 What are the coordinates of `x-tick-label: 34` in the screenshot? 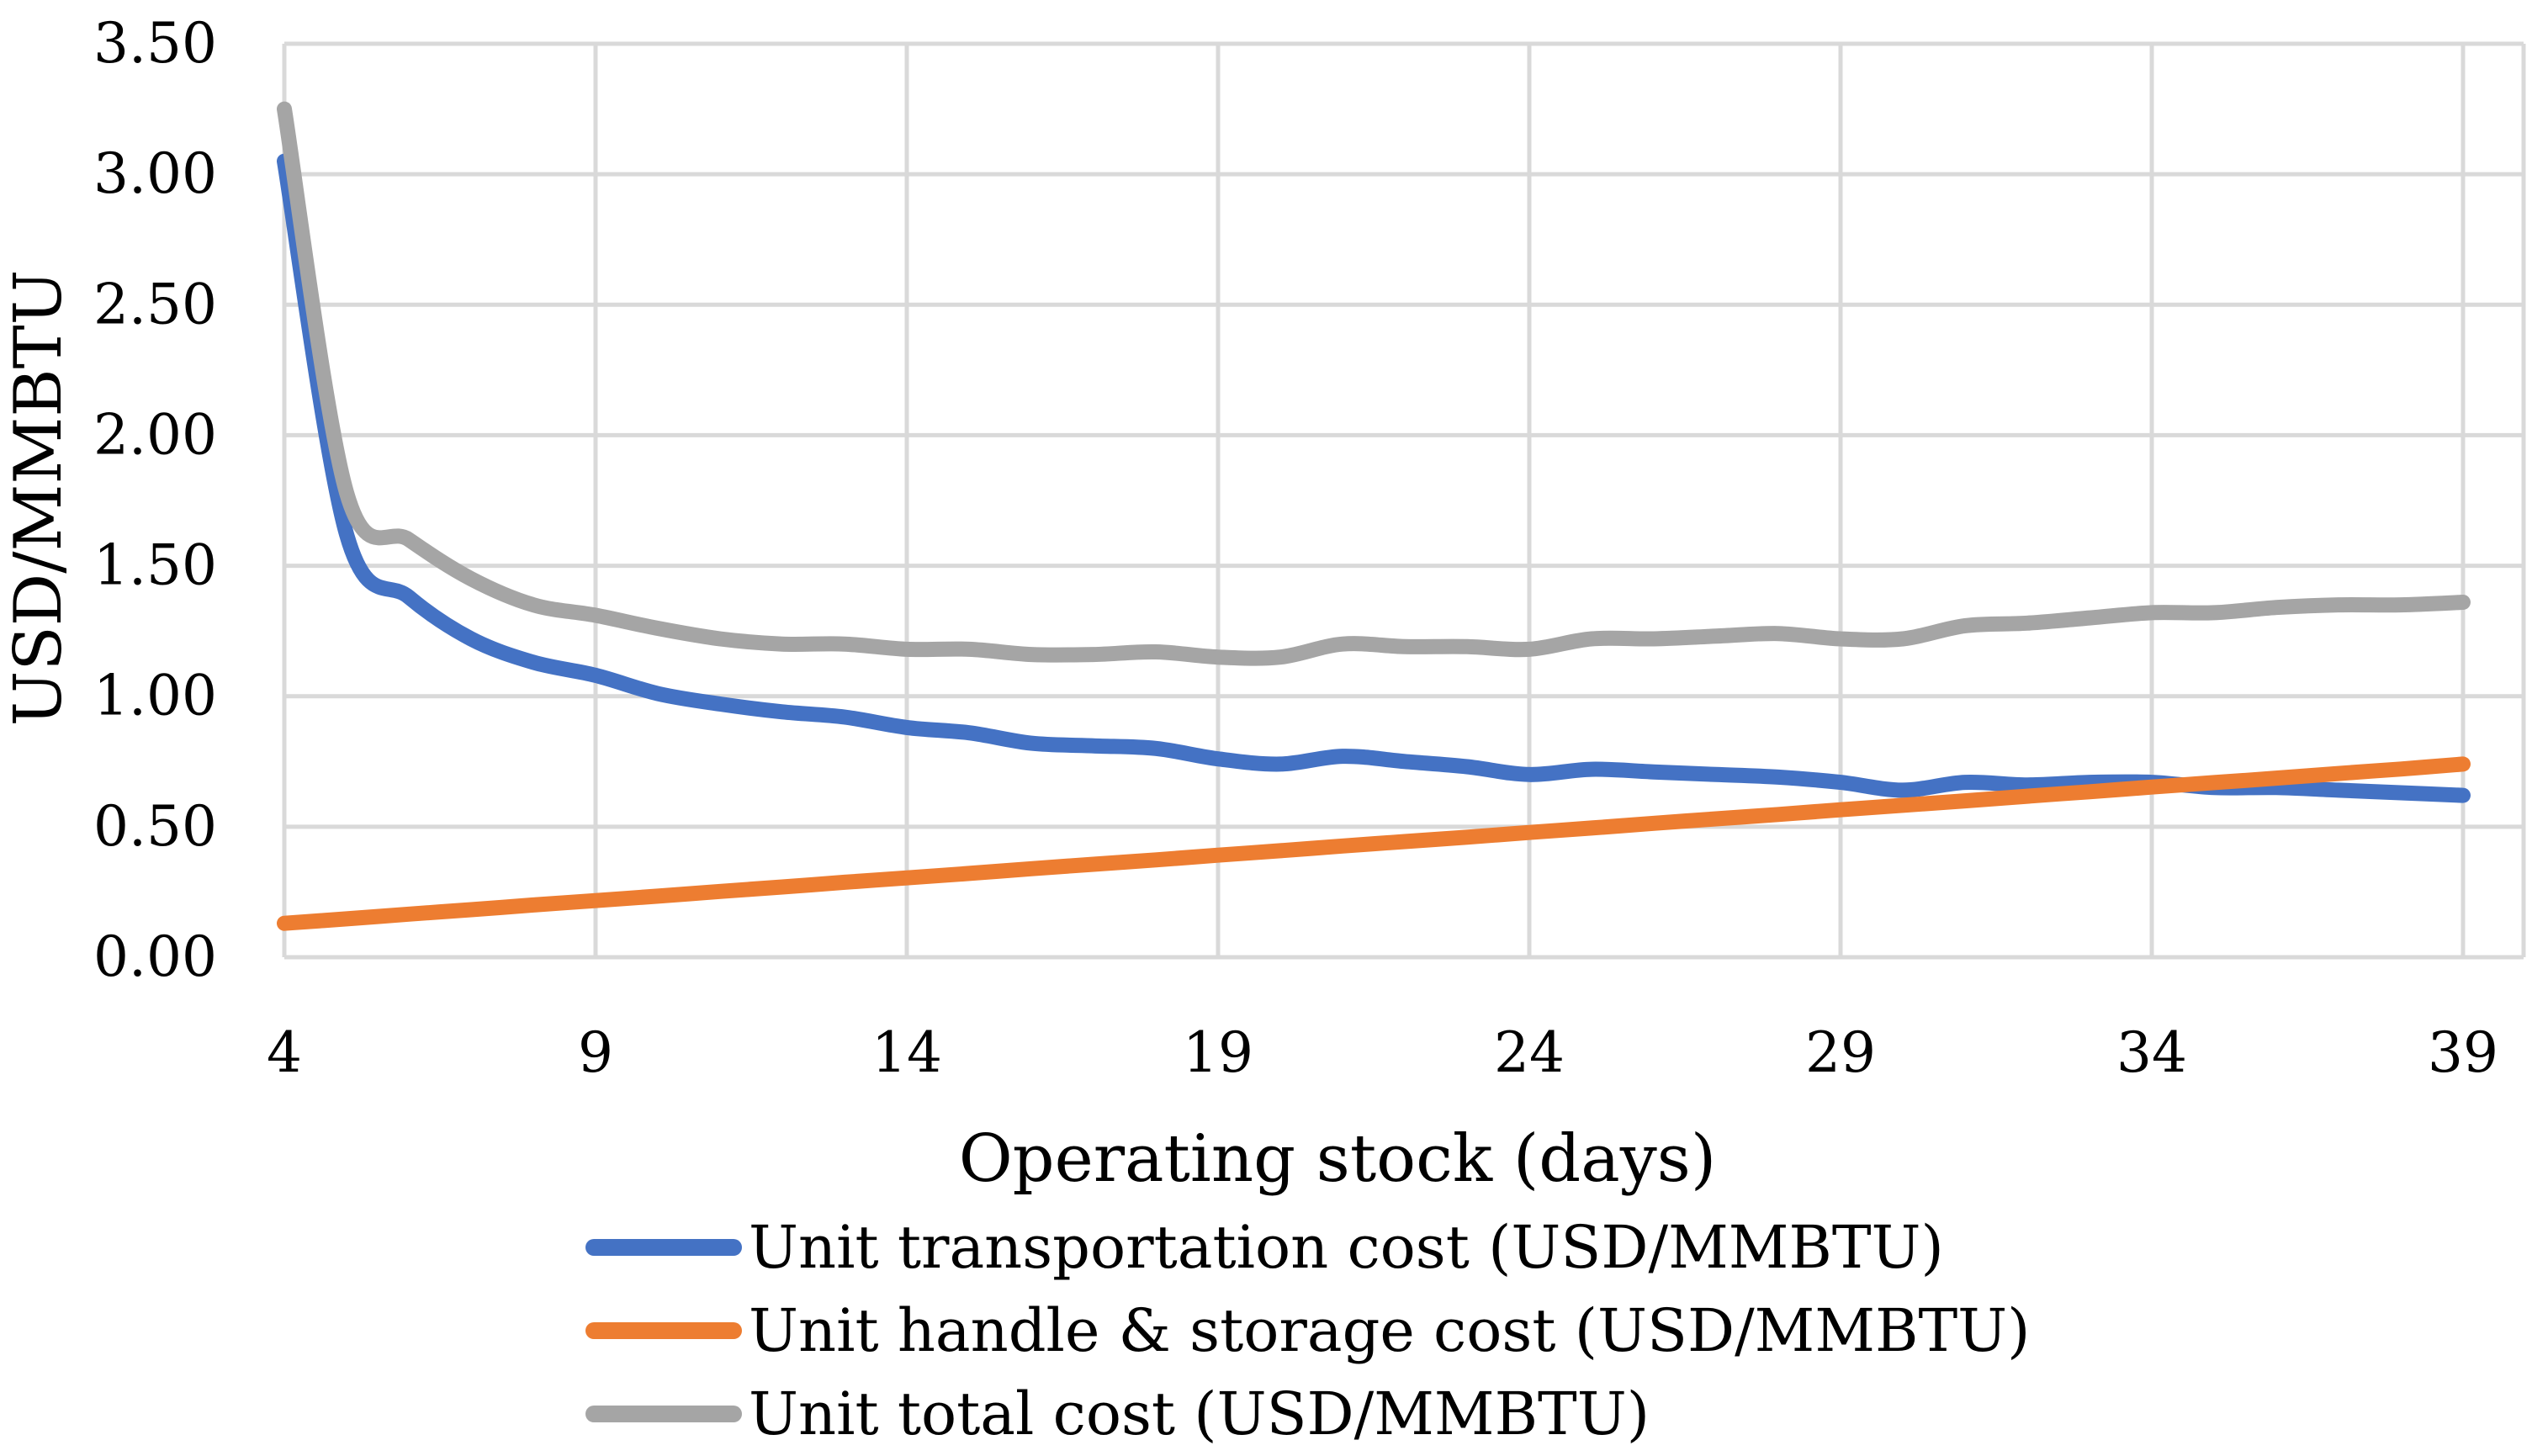 It's located at (2151, 1052).